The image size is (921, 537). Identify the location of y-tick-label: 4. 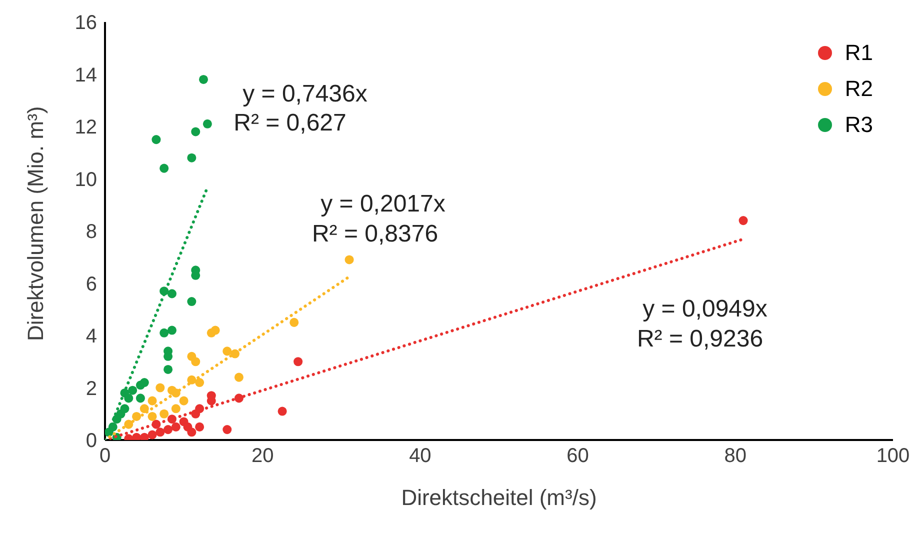
(91, 337).